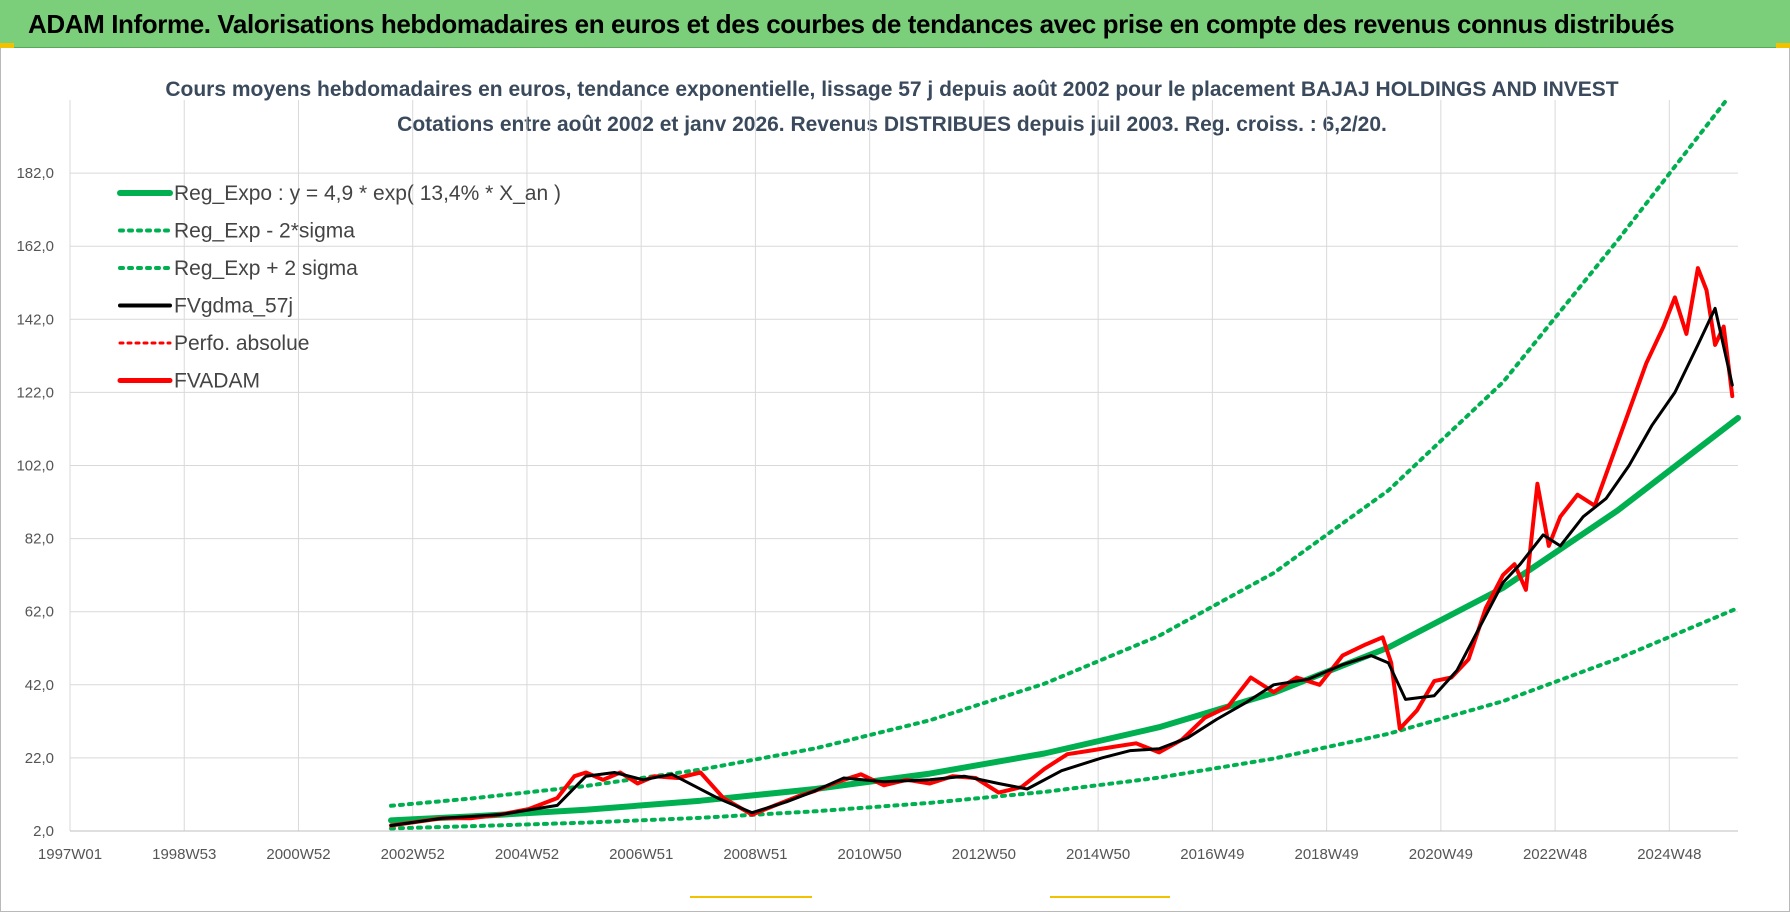  Describe the element at coordinates (35, 173) in the screenshot. I see `y-tick-label: 182,0` at that location.